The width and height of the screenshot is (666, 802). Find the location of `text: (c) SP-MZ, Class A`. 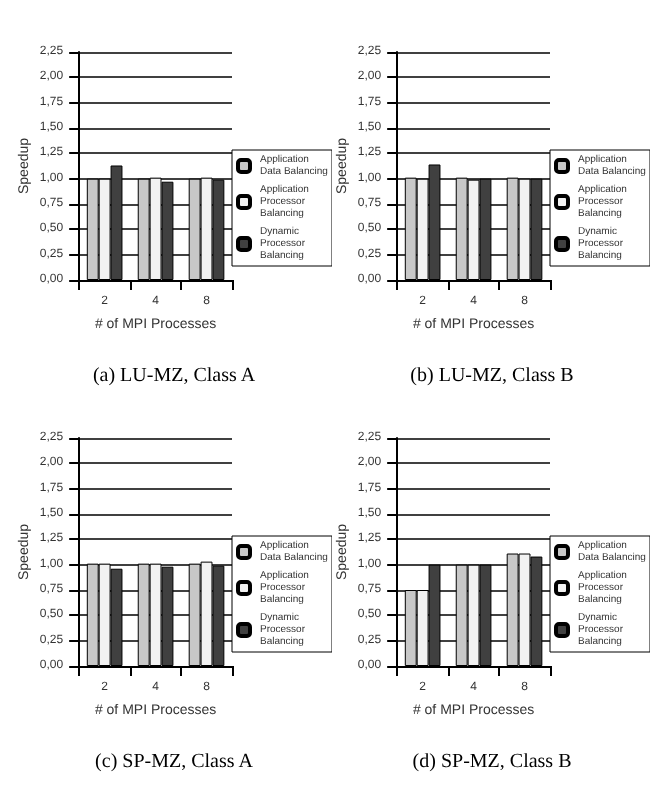

text: (c) SP-MZ, Class A is located at coordinates (175, 762).